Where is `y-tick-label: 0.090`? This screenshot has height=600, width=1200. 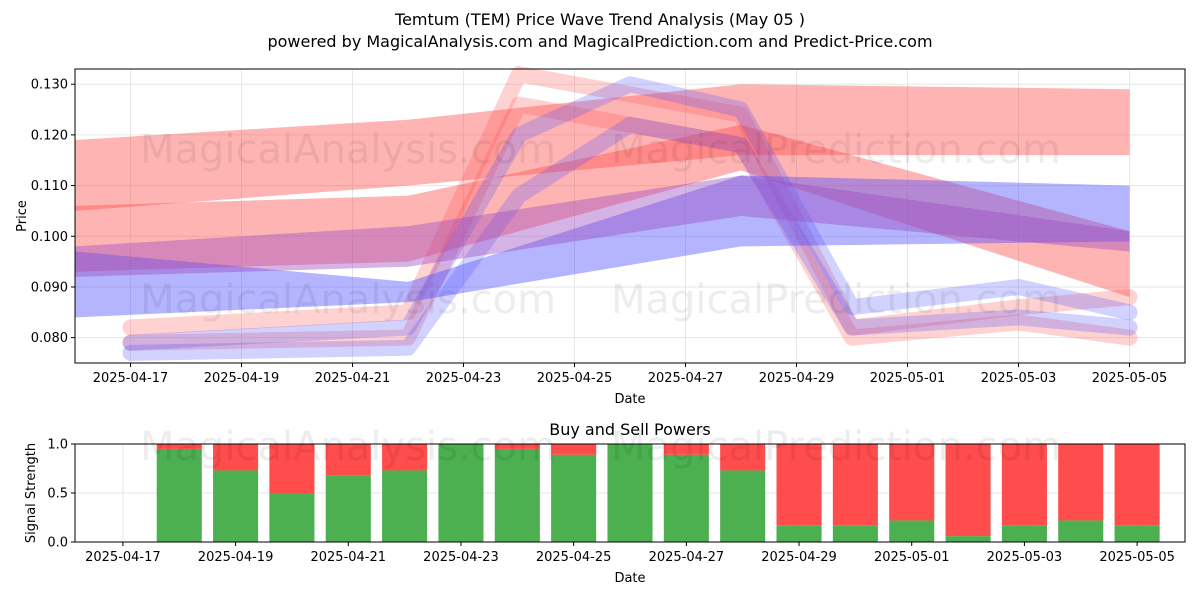 y-tick-label: 0.090 is located at coordinates (49, 287).